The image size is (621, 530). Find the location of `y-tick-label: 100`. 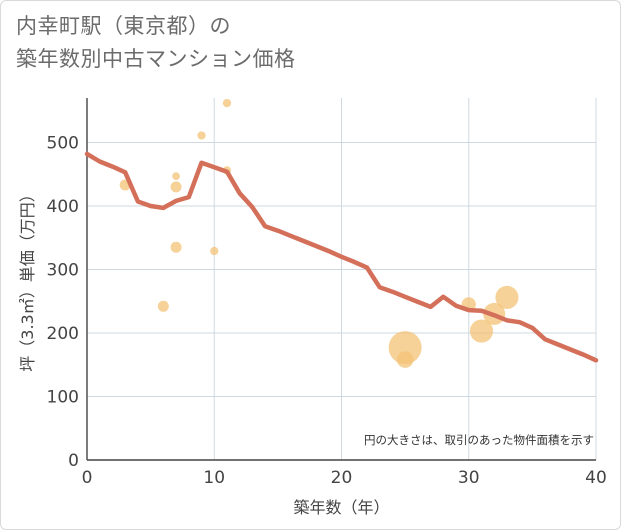

y-tick-label: 100 is located at coordinates (63, 397).